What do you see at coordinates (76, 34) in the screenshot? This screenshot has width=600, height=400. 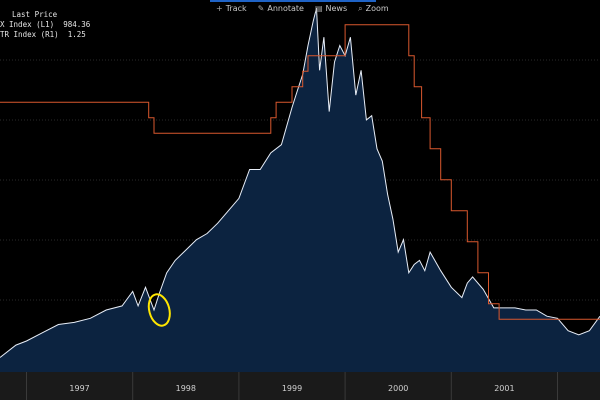 I see `legend-value: 1.25` at bounding box center [76, 34].